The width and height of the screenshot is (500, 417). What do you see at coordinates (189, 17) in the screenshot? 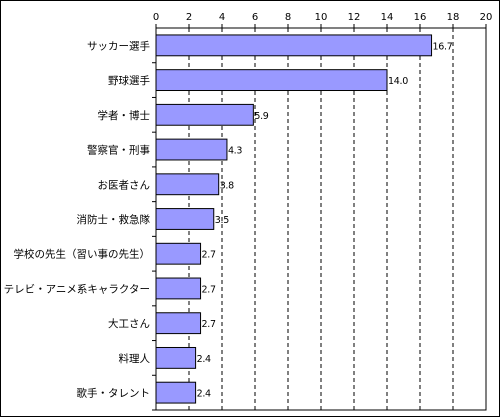
I see `x-tick-label: 2` at bounding box center [189, 17].